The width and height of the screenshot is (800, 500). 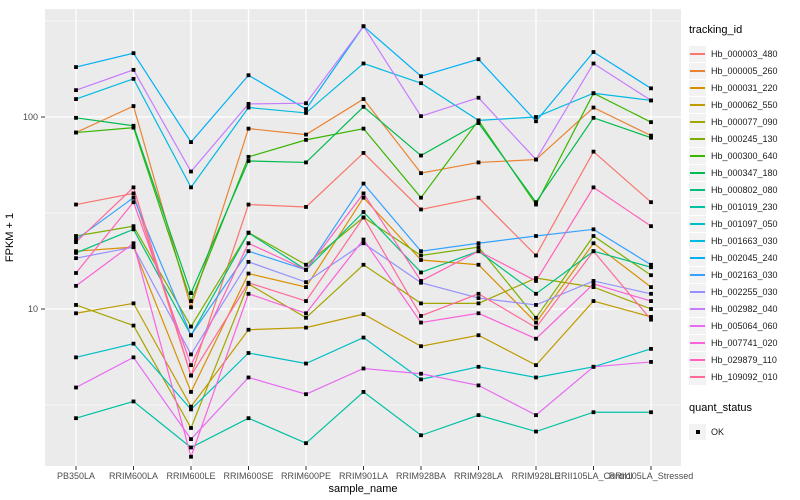 I want to click on legend-item-Hb_000077_090: Hb_000077_090, so click(x=744, y=121).